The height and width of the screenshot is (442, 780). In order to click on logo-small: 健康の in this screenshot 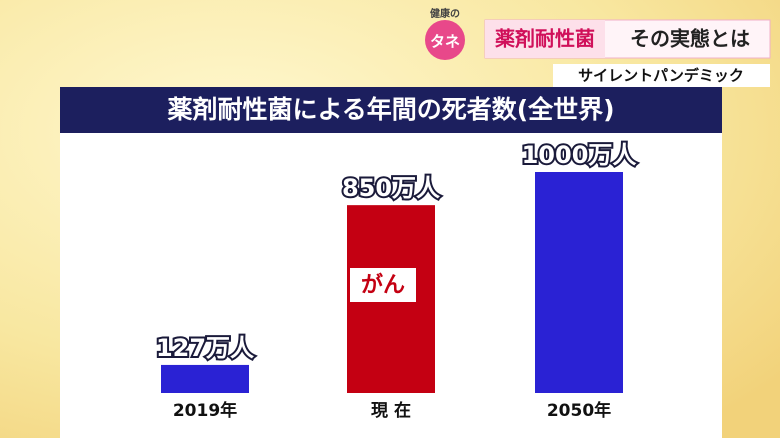, I will do `click(445, 13)`.